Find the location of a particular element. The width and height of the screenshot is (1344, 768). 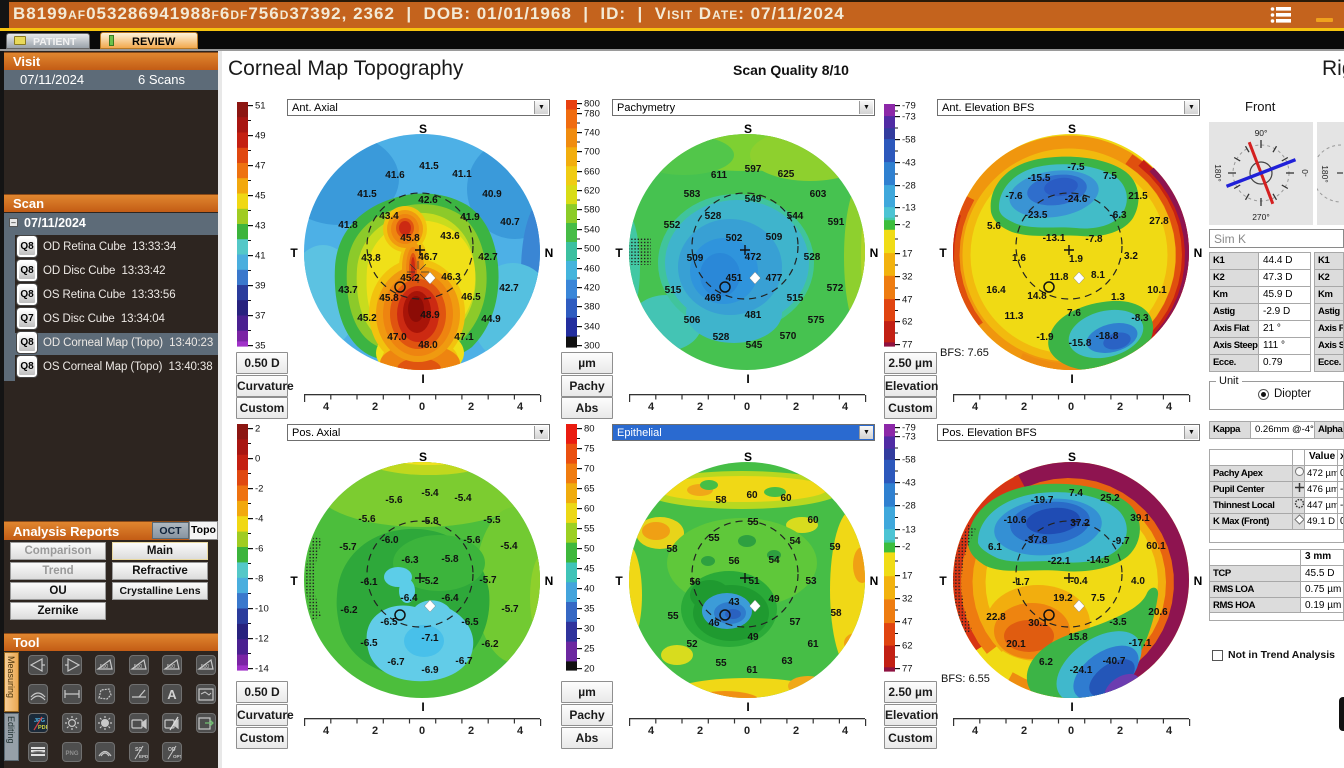

svg-text: -14 is located at coordinates (262, 669).